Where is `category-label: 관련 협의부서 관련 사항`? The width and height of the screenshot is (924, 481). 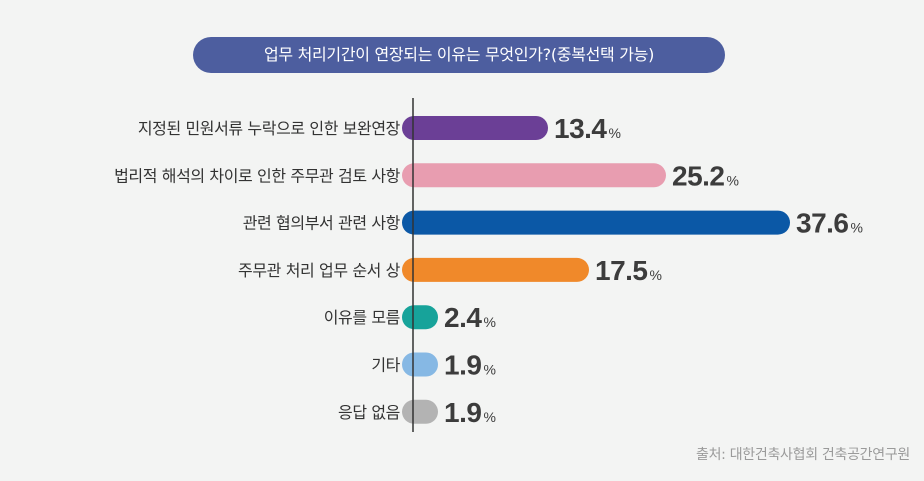
category-label: 관련 협의부서 관련 사항 is located at coordinates (322, 223).